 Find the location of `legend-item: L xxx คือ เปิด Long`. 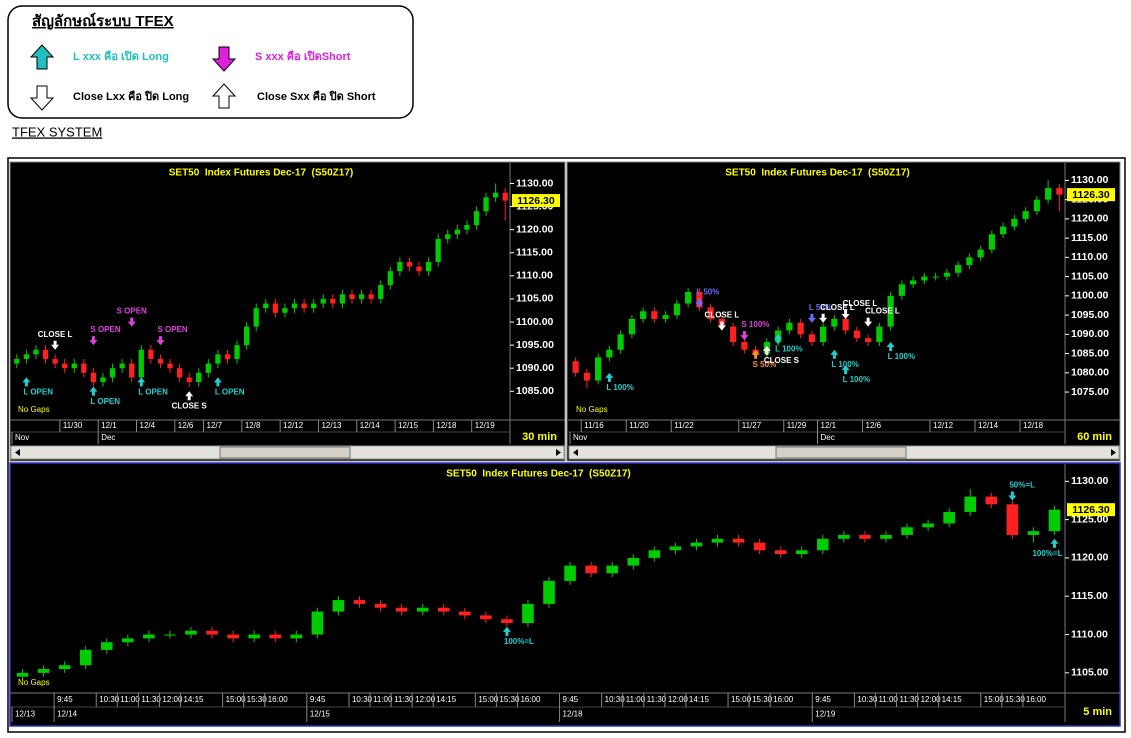

legend-item: L xxx คือ เปิด Long is located at coordinates (121, 56).